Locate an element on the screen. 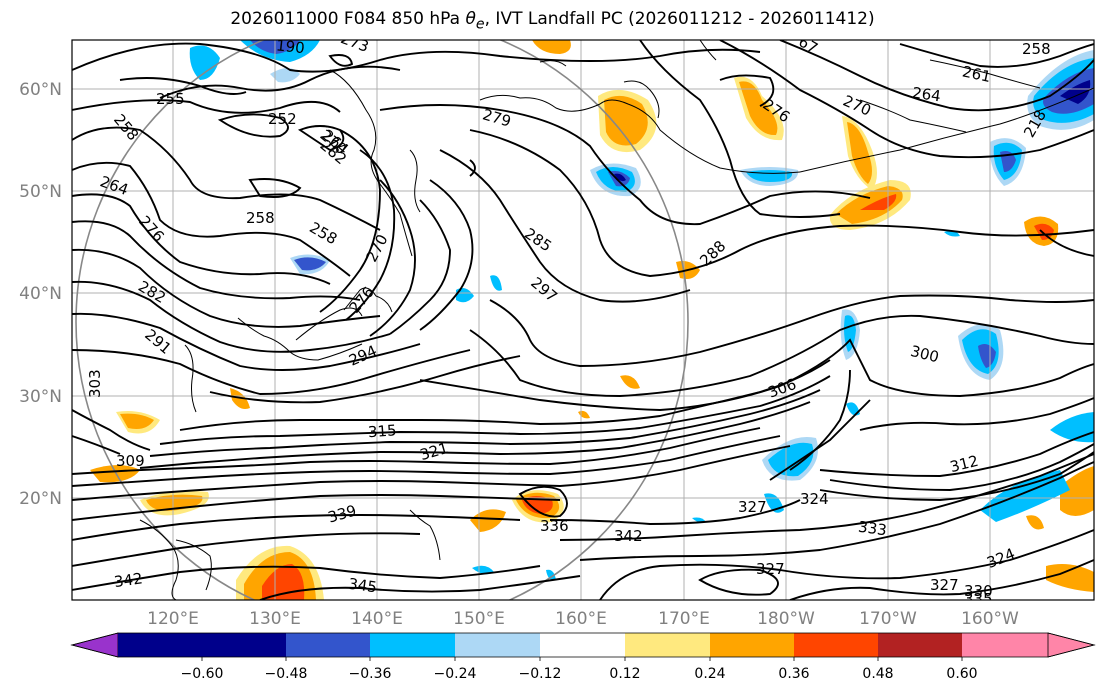 The width and height of the screenshot is (1105, 694). lon-label: 180°W is located at coordinates (786, 619).